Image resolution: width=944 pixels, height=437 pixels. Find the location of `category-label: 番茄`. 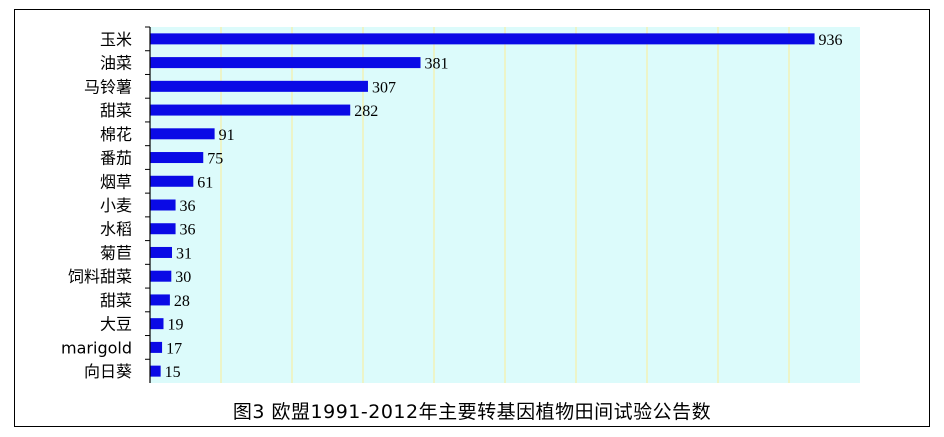

category-label: 番茄 is located at coordinates (116, 158).